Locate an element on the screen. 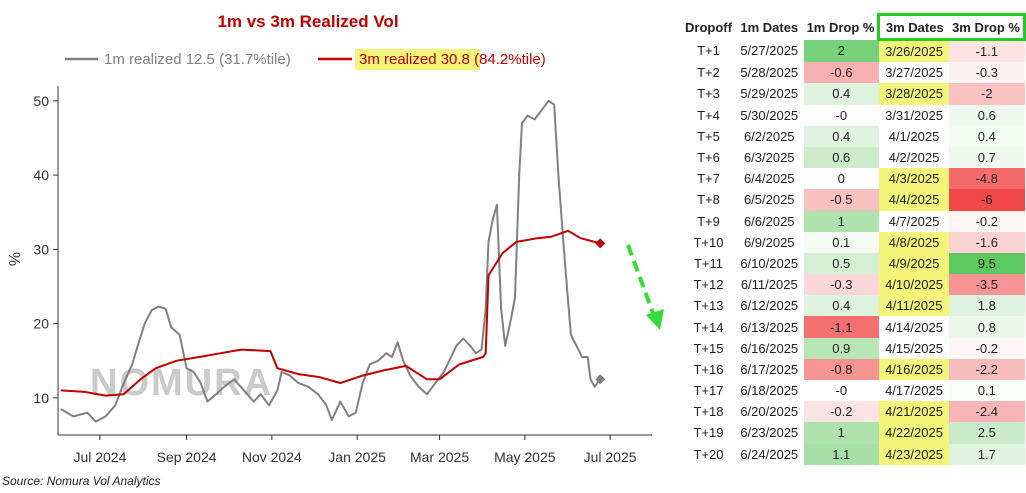 This screenshot has width=1026, height=493. cell-3m-date: 3/26/2025 is located at coordinates (914, 51).